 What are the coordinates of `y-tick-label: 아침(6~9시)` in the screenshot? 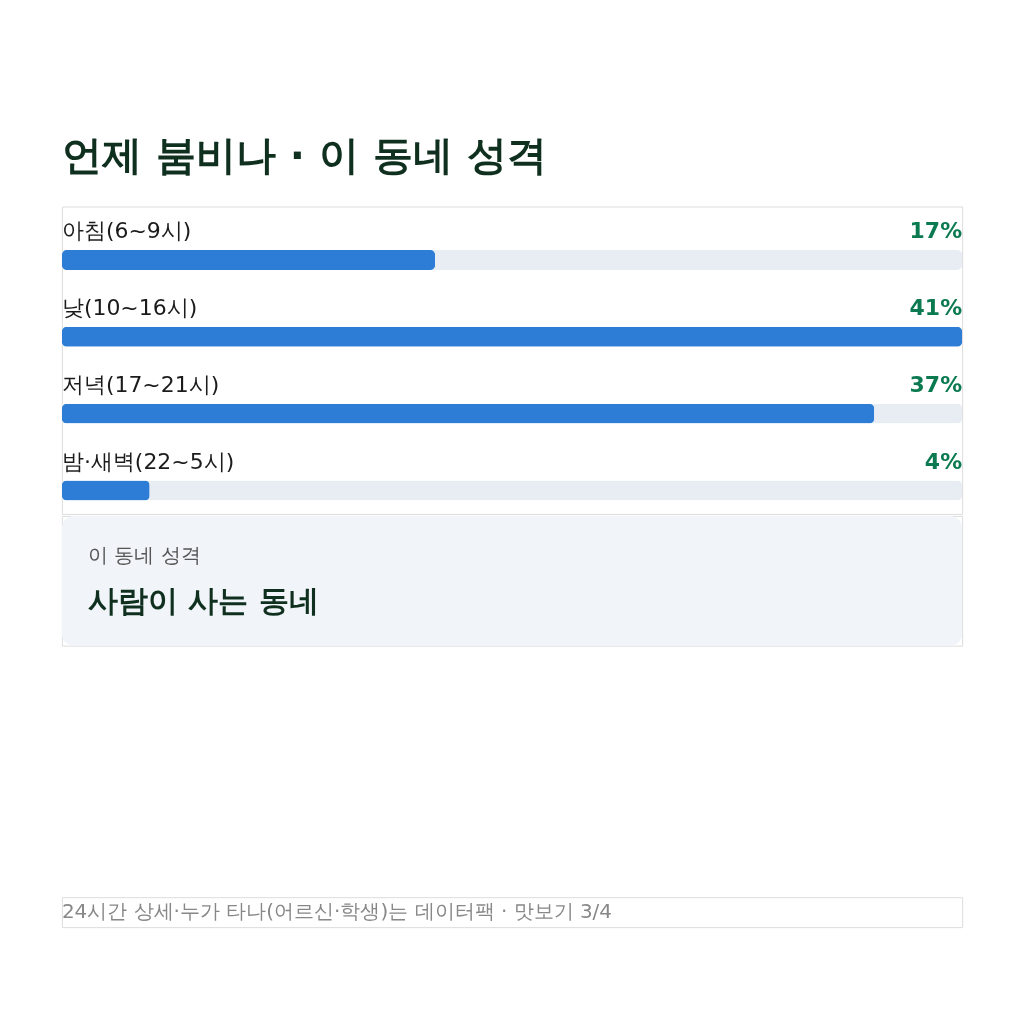 It's located at (126, 230).